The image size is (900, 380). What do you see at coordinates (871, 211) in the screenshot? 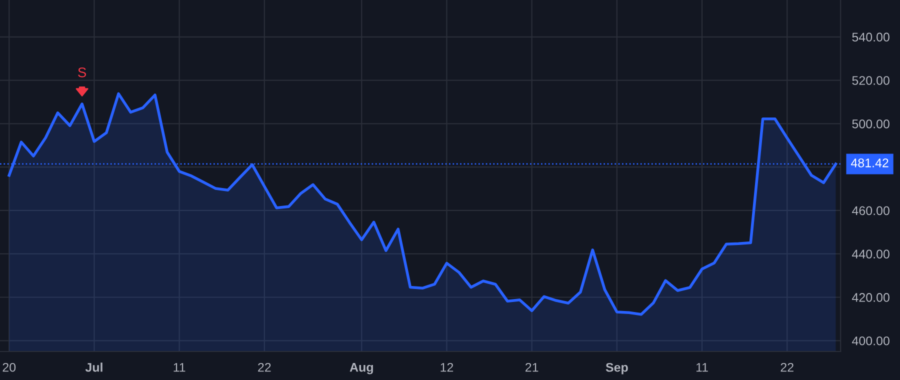
I see `y-tick-label: 460.00` at bounding box center [871, 211].